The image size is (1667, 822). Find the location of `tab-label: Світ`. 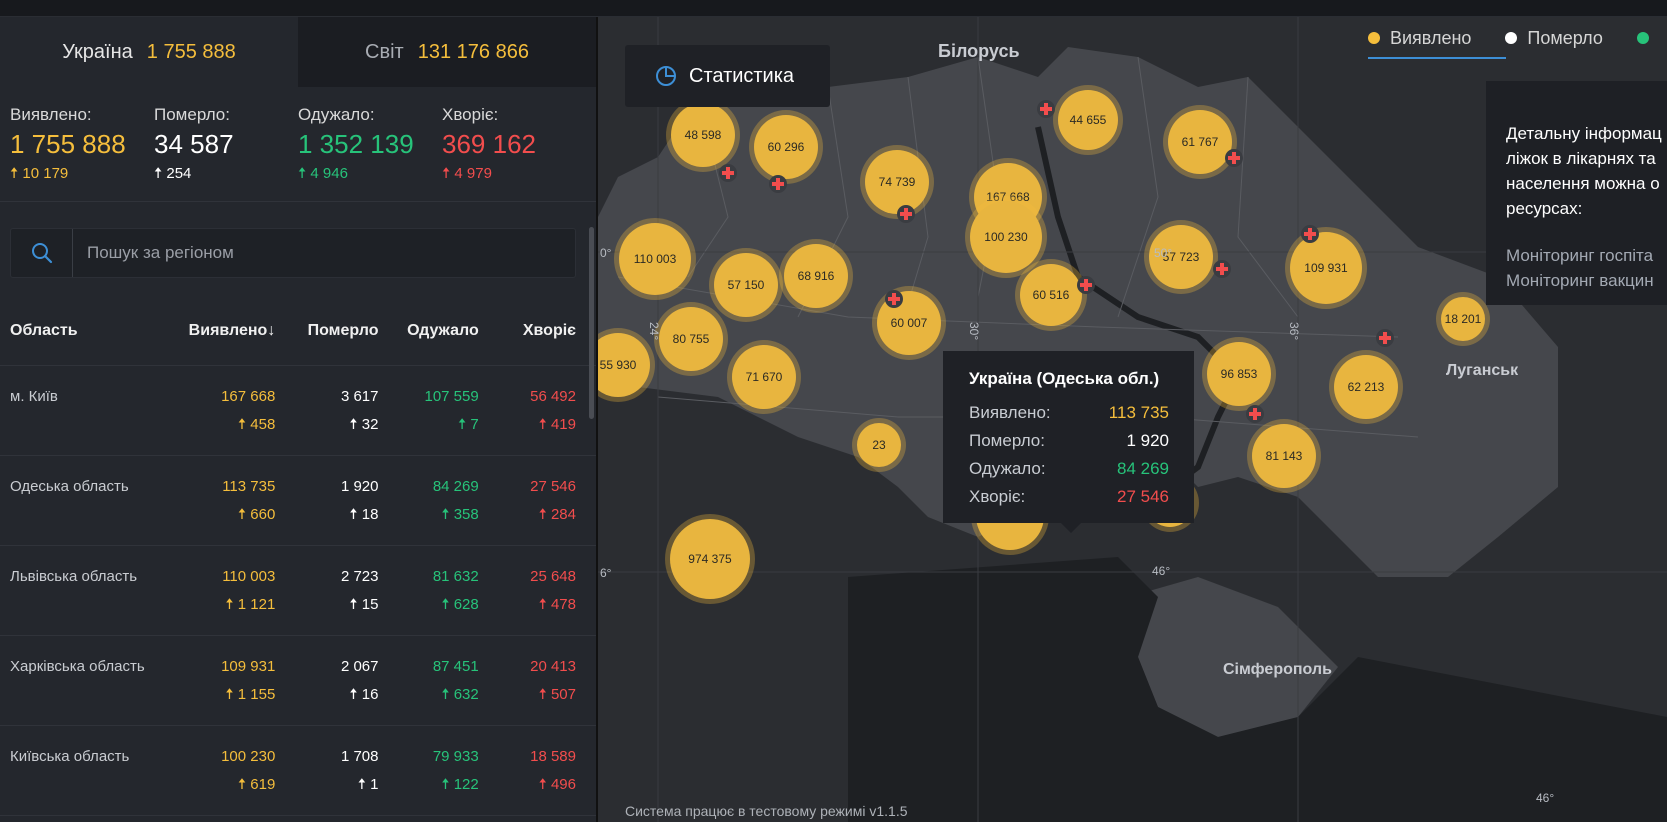

tab-label: Світ is located at coordinates (384, 51).